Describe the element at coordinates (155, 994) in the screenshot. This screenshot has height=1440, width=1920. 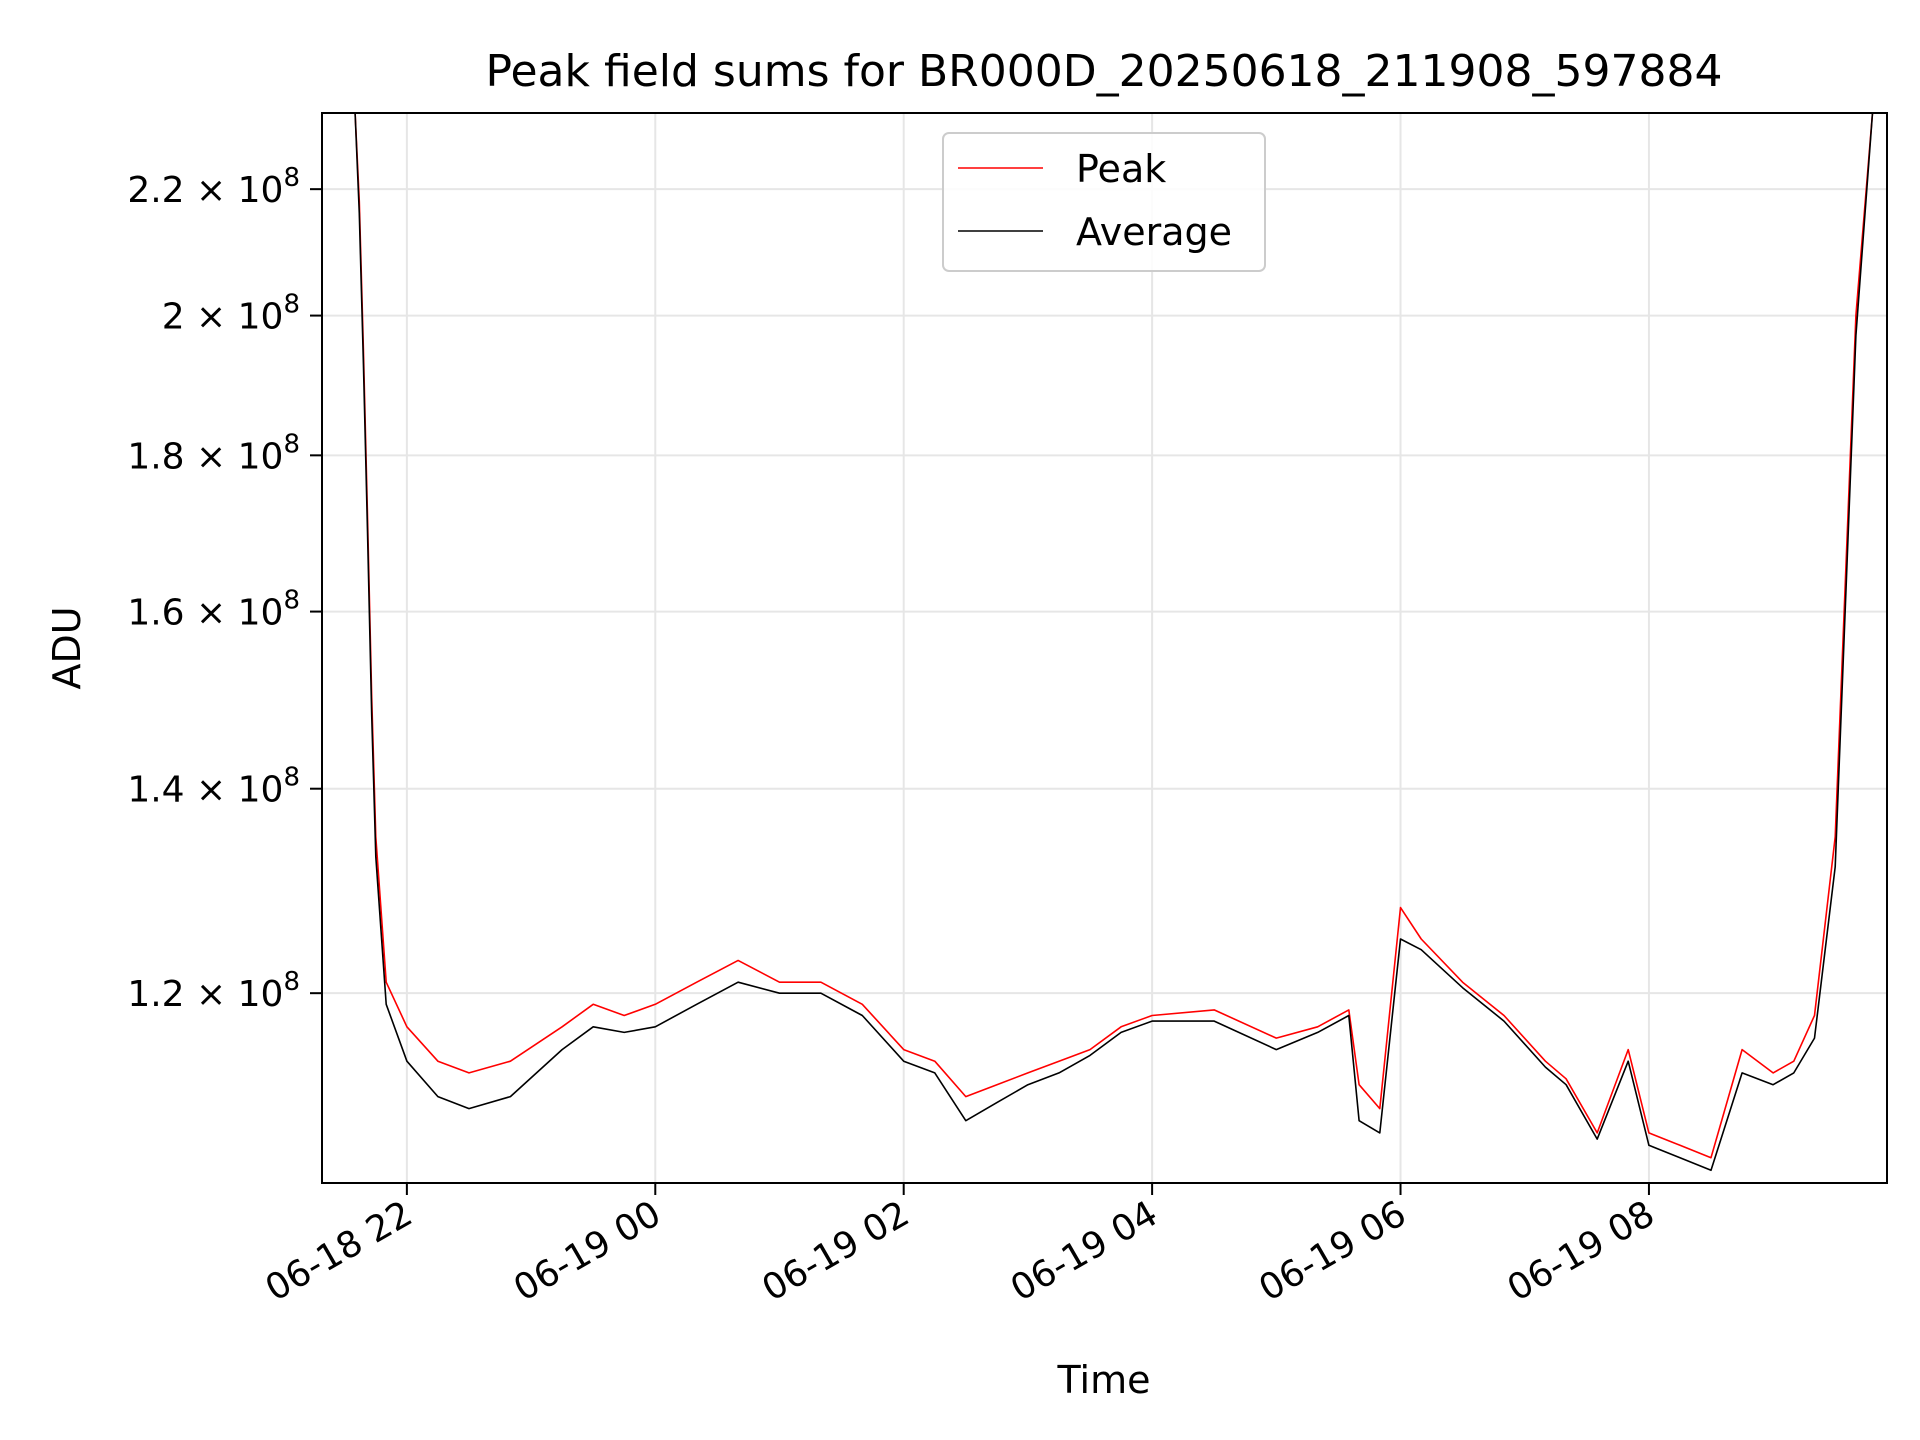
I see `y-tick-mantissa: 1.2` at that location.